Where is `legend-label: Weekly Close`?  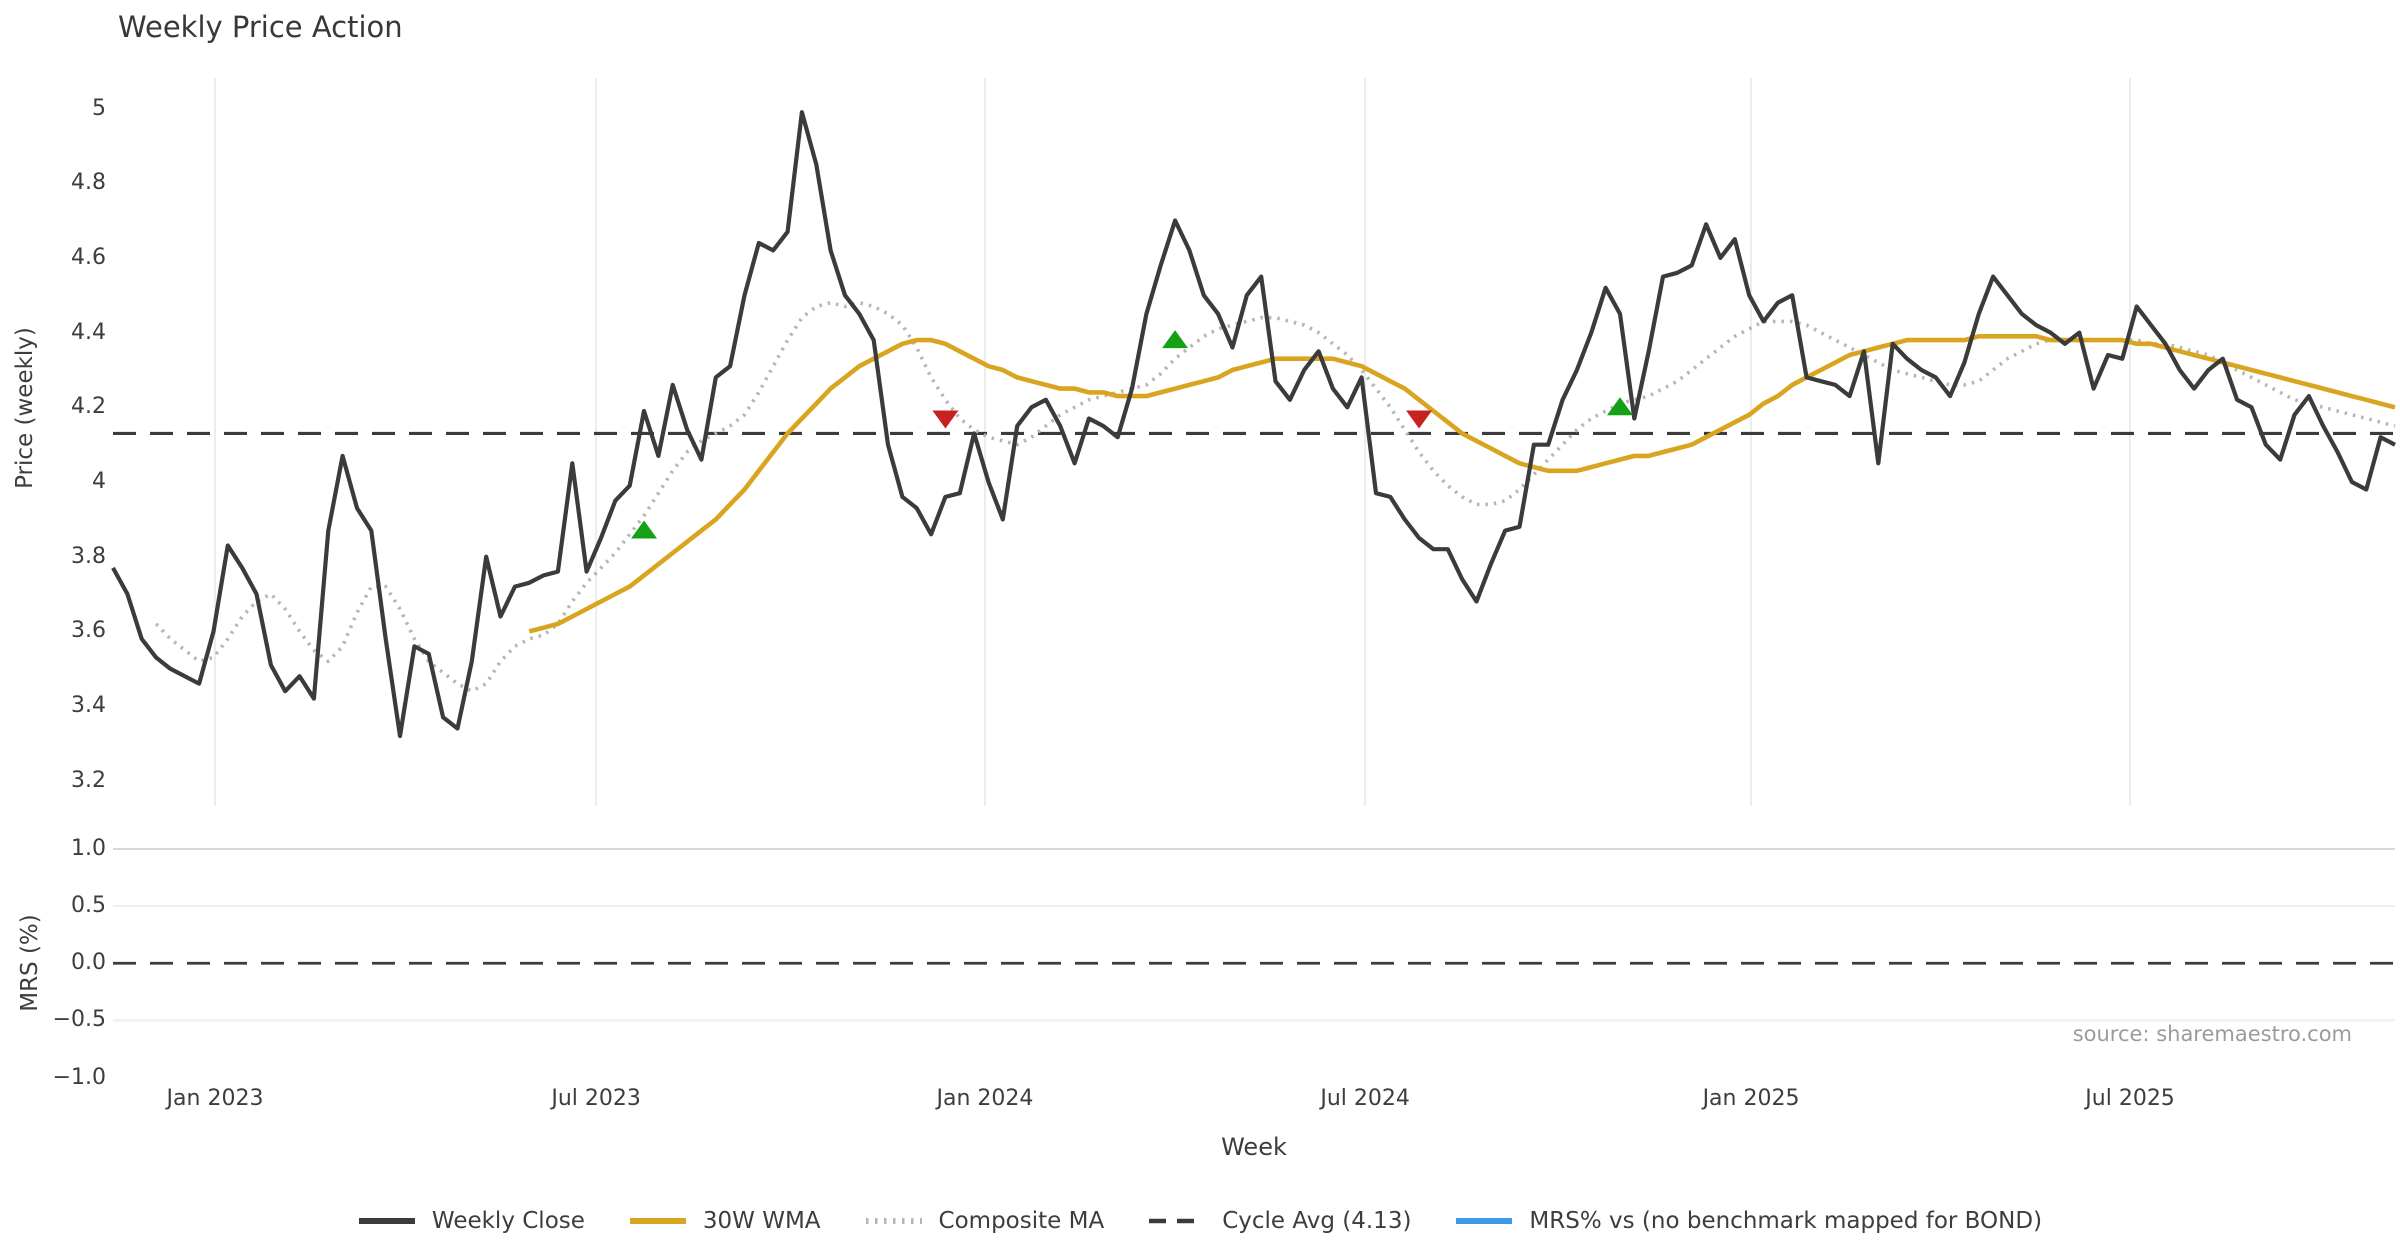 legend-label: Weekly Close is located at coordinates (508, 1221).